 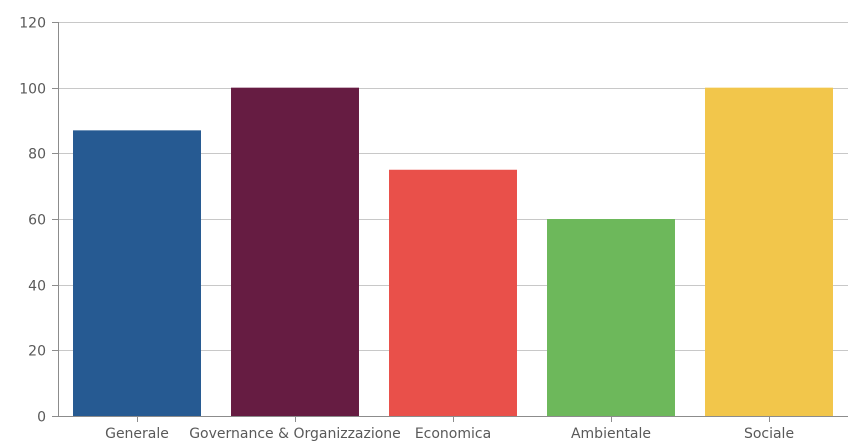 I want to click on y-tick-label: 80, so click(x=37, y=155).